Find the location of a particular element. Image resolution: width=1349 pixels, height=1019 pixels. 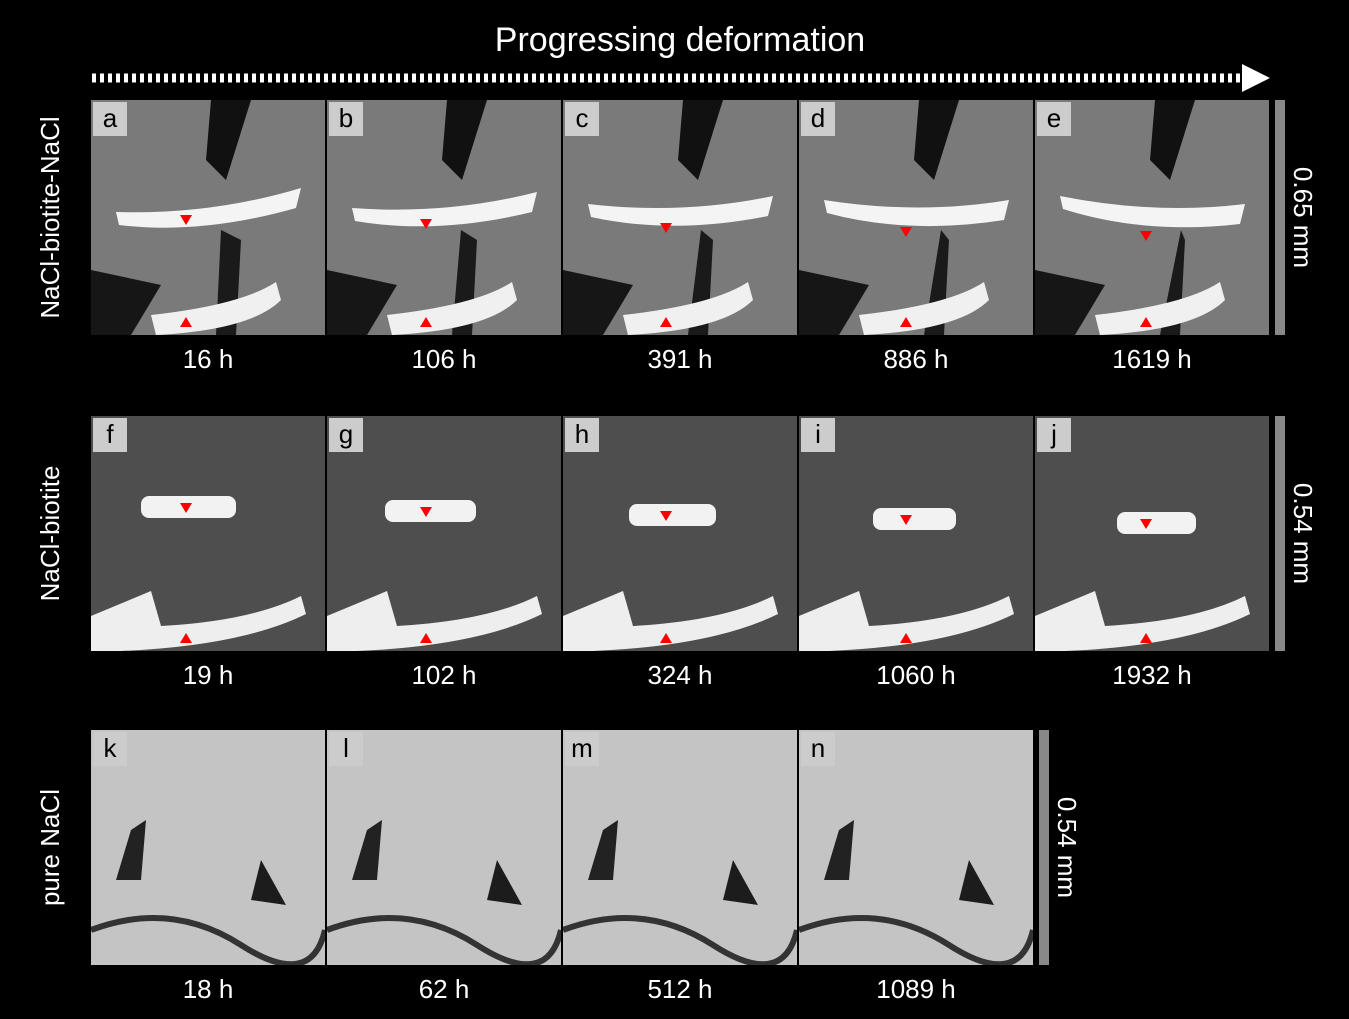

panel-letter: j is located at coordinates (1053, 434).